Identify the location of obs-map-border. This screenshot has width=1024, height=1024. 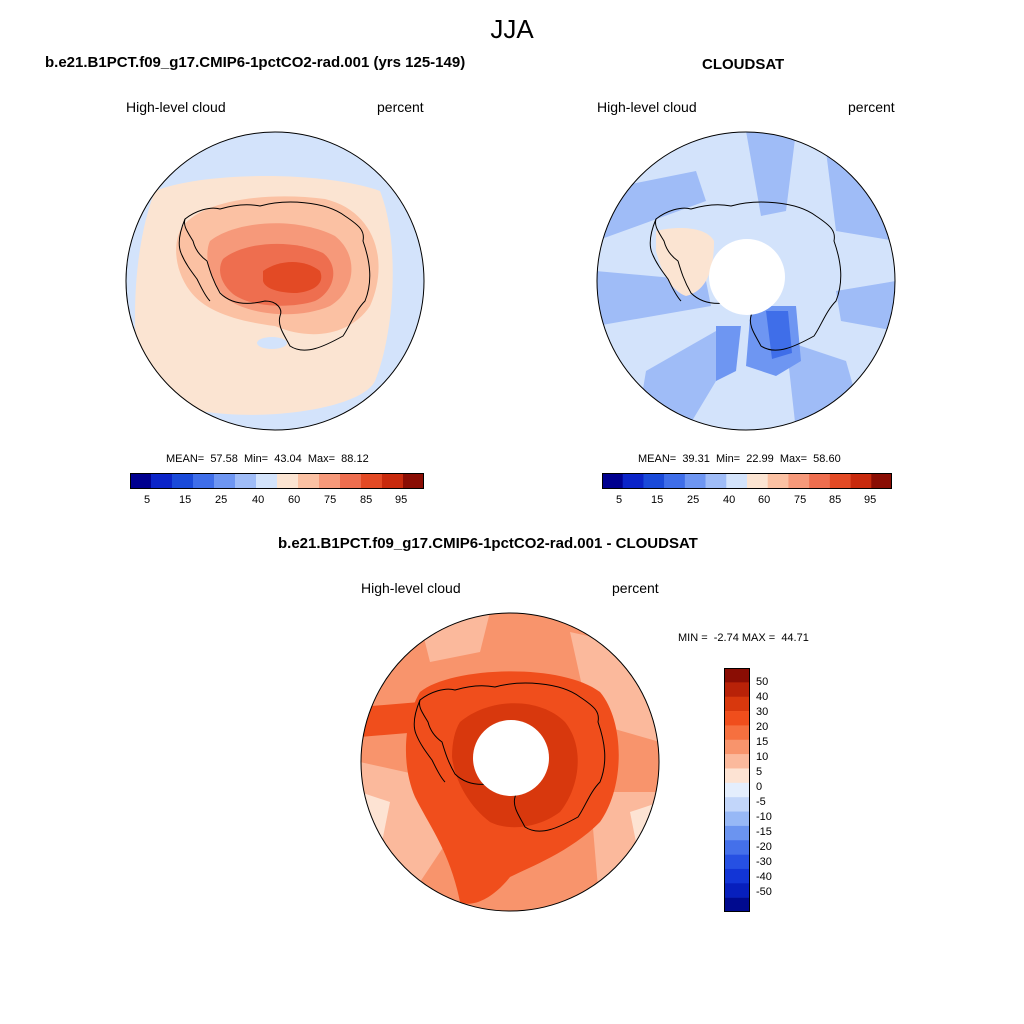
(746, 281).